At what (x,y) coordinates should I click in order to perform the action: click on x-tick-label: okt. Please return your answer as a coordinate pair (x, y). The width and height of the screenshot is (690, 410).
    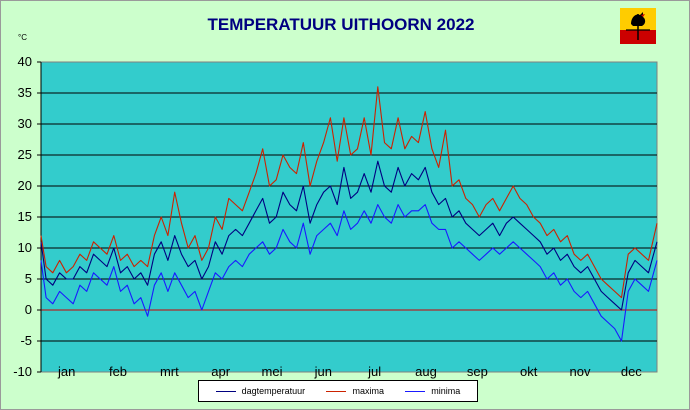
    Looking at the image, I should click on (529, 371).